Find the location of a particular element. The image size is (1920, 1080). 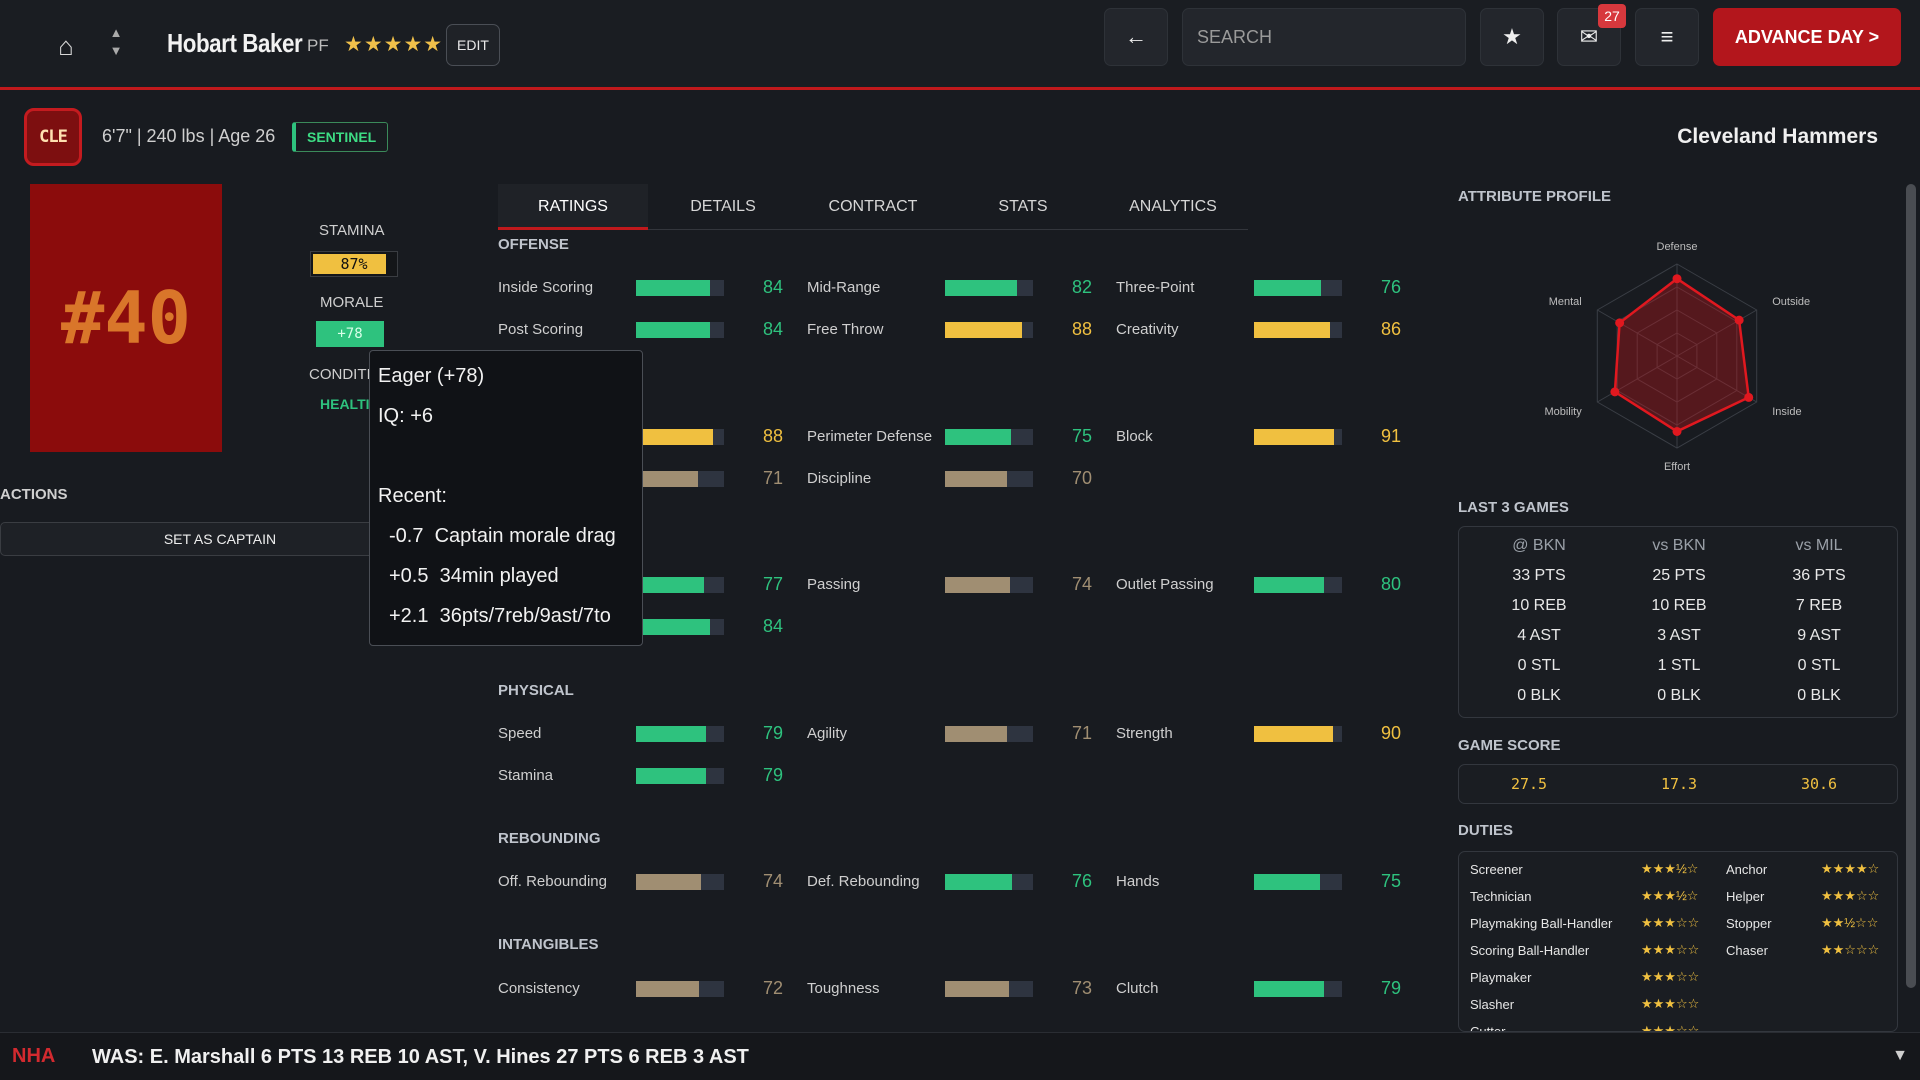

stamina-label: STAMINA is located at coordinates (352, 230).